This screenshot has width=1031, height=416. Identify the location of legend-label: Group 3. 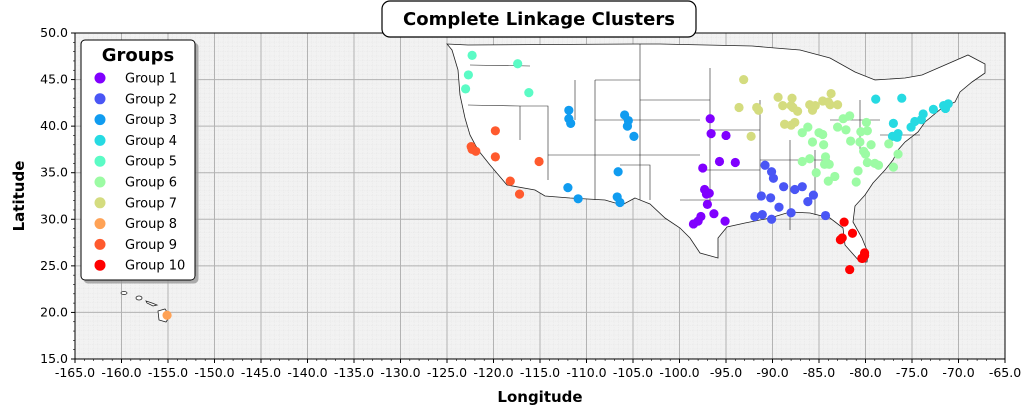
(151, 120).